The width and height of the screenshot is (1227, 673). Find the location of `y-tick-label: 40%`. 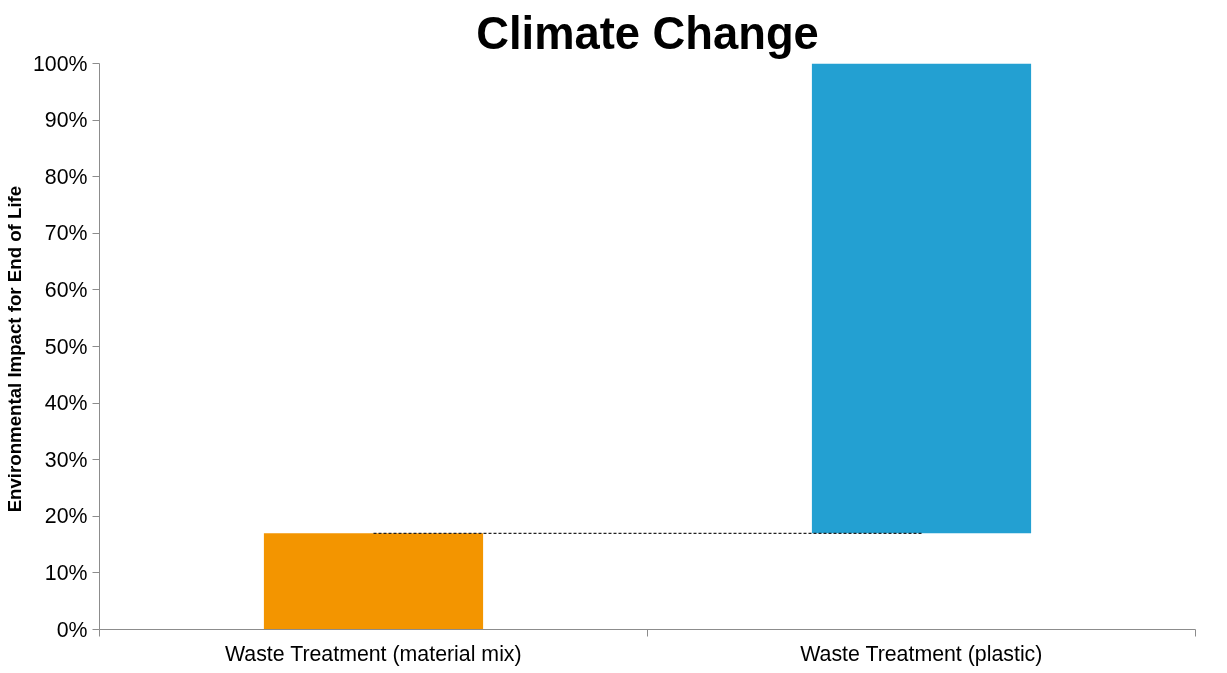

y-tick-label: 40% is located at coordinates (66, 403).